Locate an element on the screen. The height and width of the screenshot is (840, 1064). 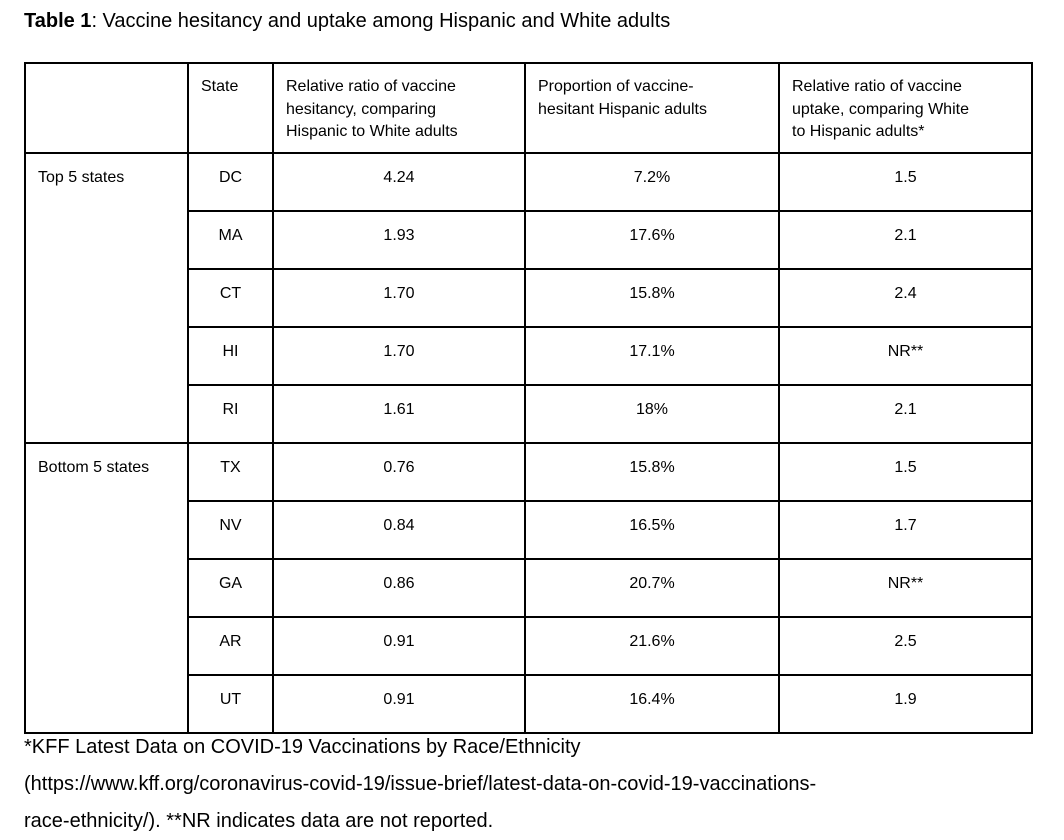
state-cell: MA is located at coordinates (230, 240).